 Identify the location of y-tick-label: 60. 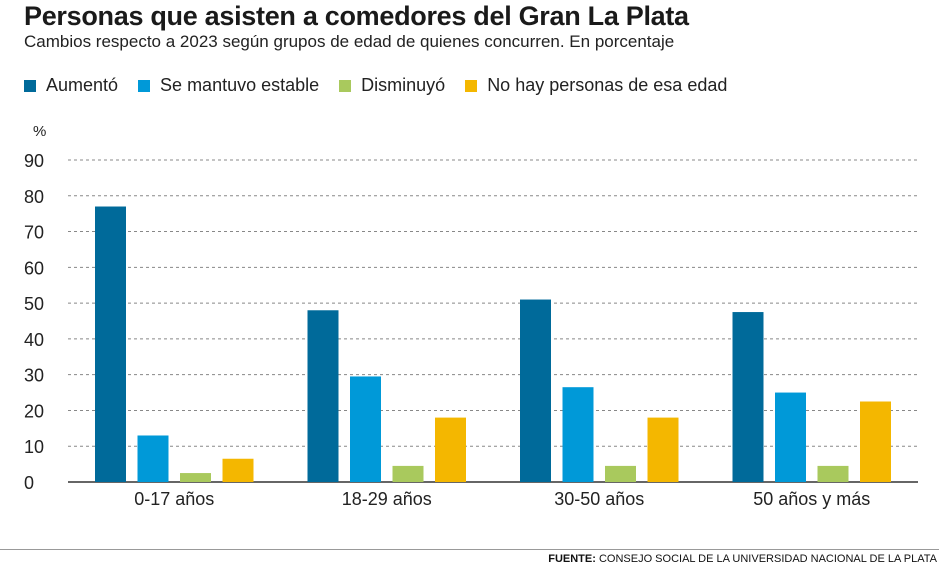
(34, 268).